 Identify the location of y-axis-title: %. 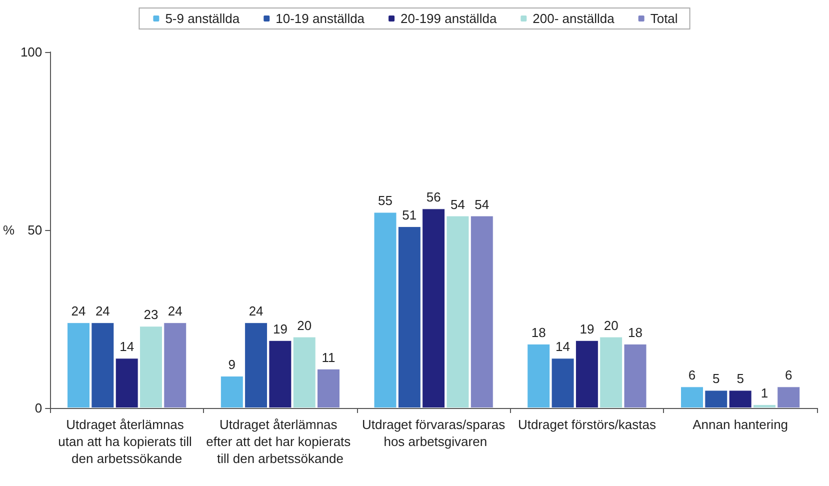
(8, 230).